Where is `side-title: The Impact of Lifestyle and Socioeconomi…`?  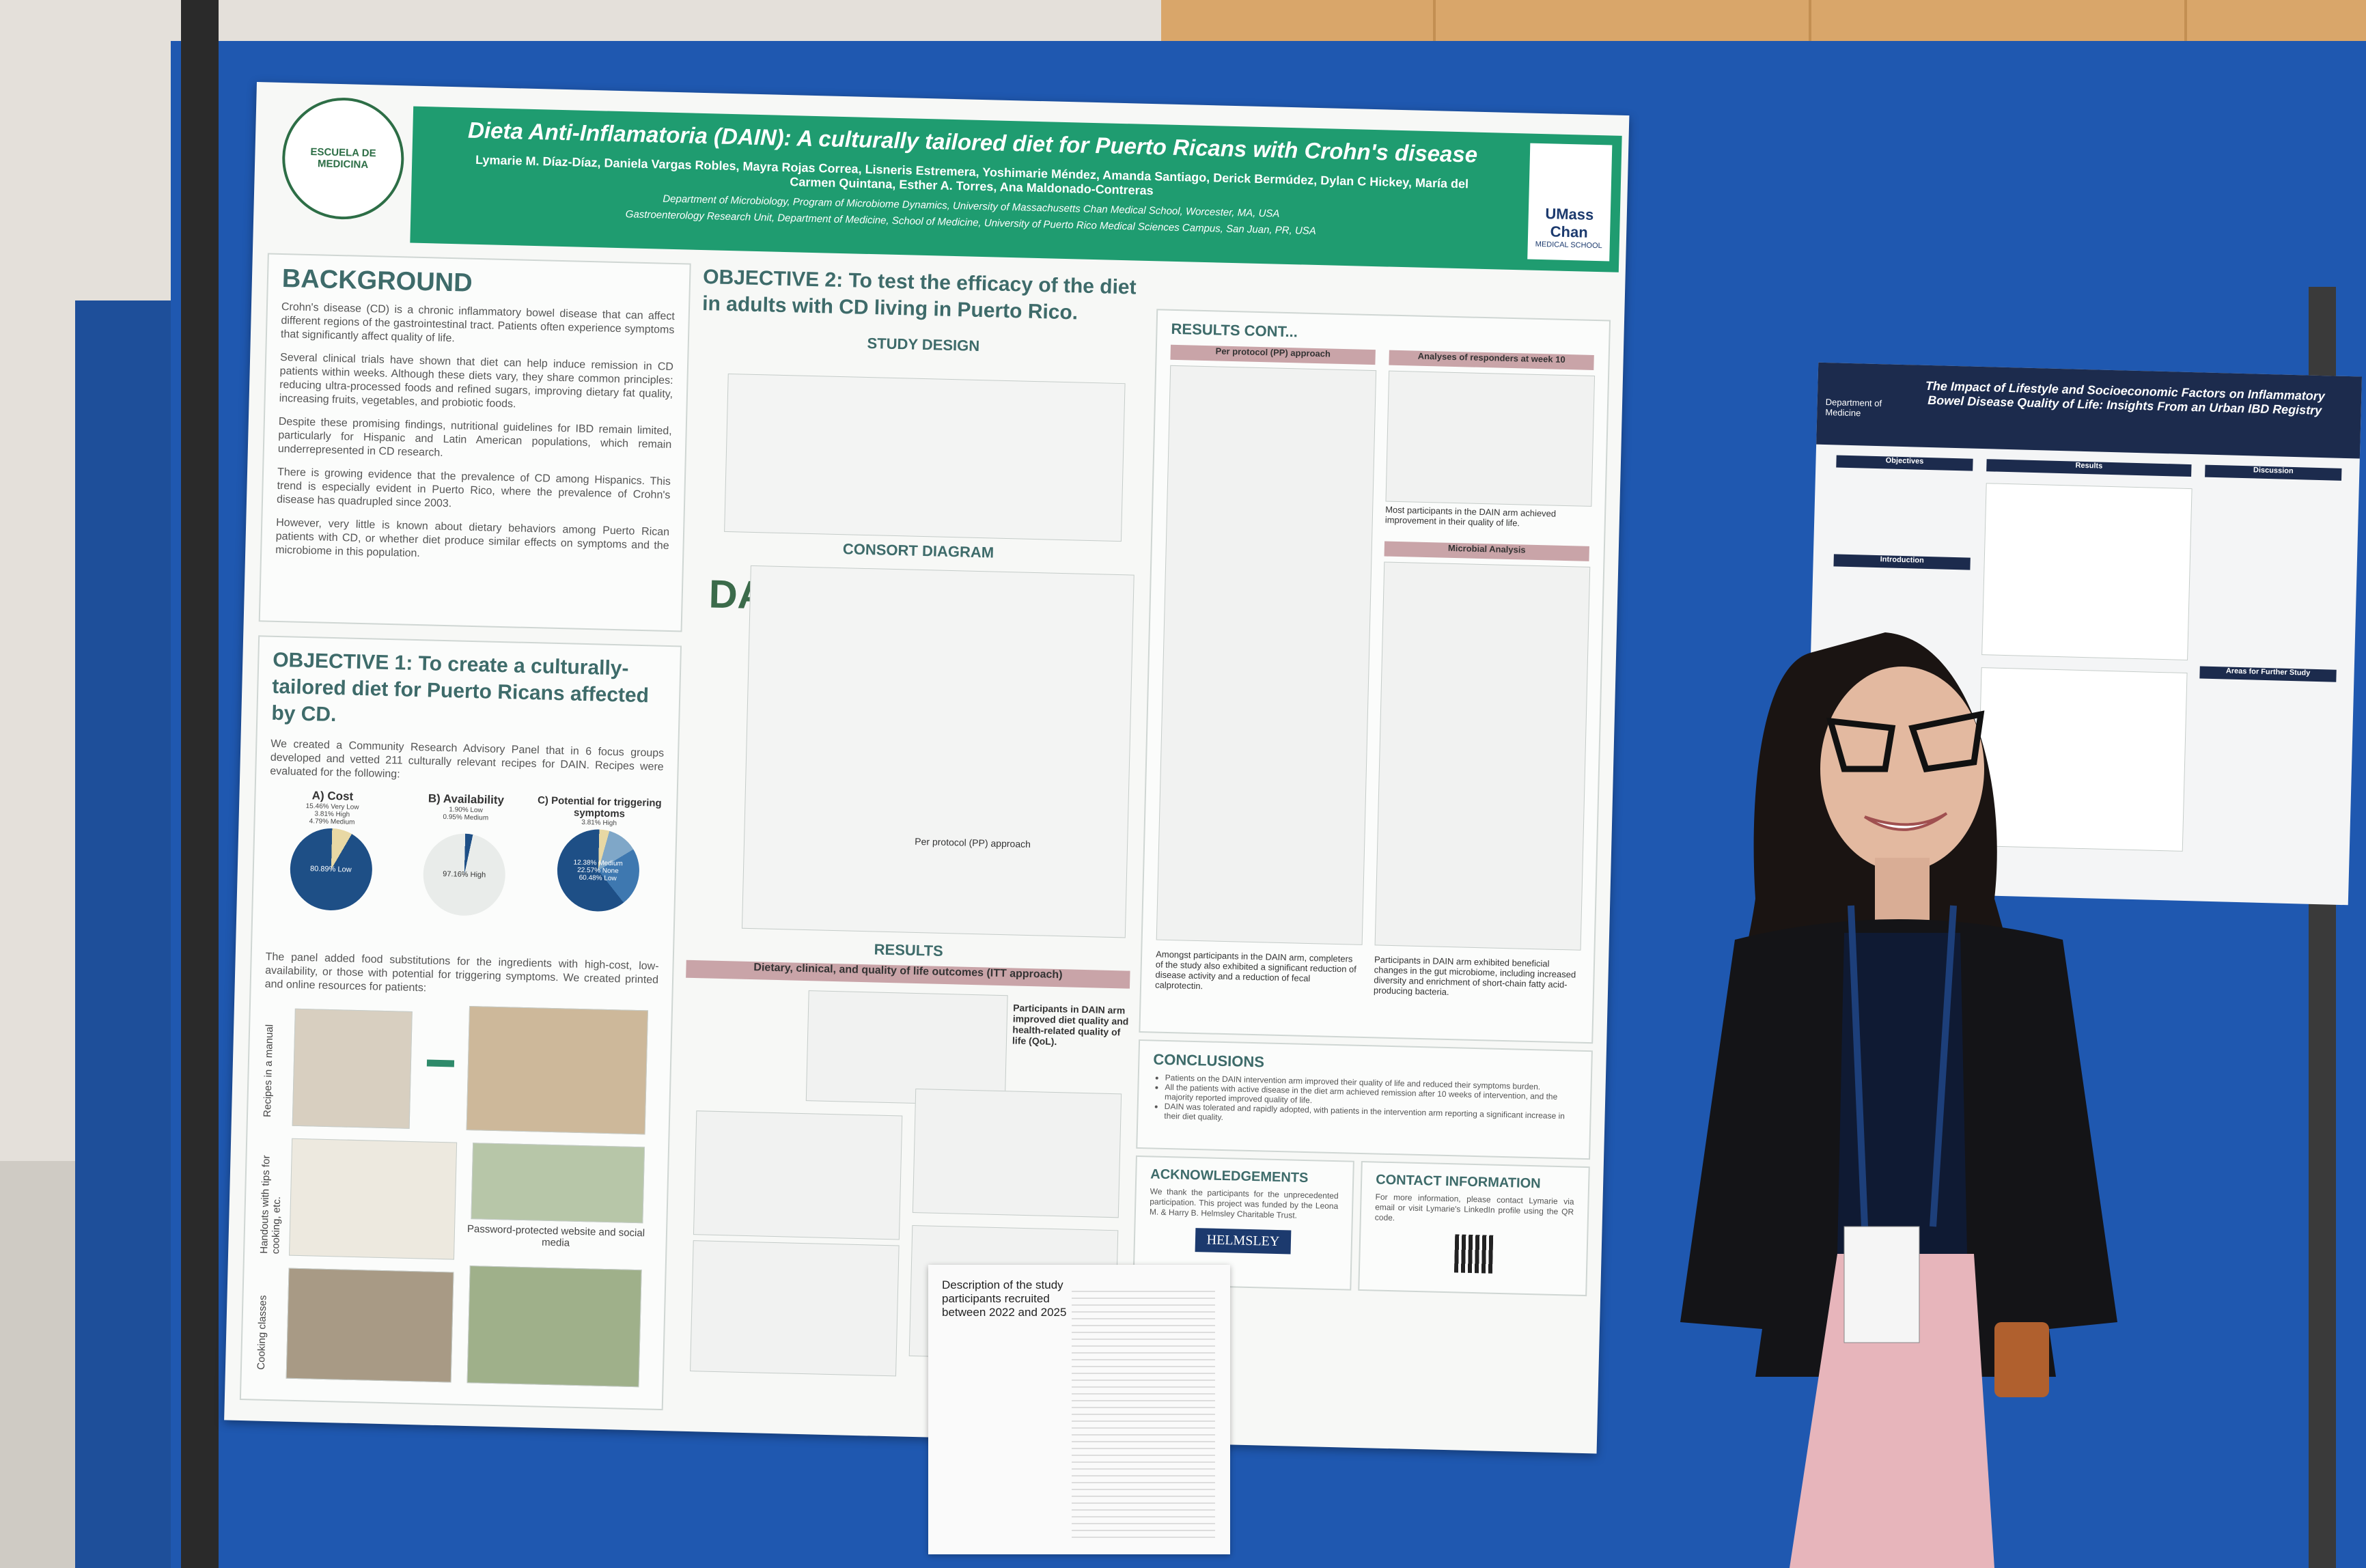 side-title: The Impact of Lifestyle and Socioeconomi… is located at coordinates (2125, 398).